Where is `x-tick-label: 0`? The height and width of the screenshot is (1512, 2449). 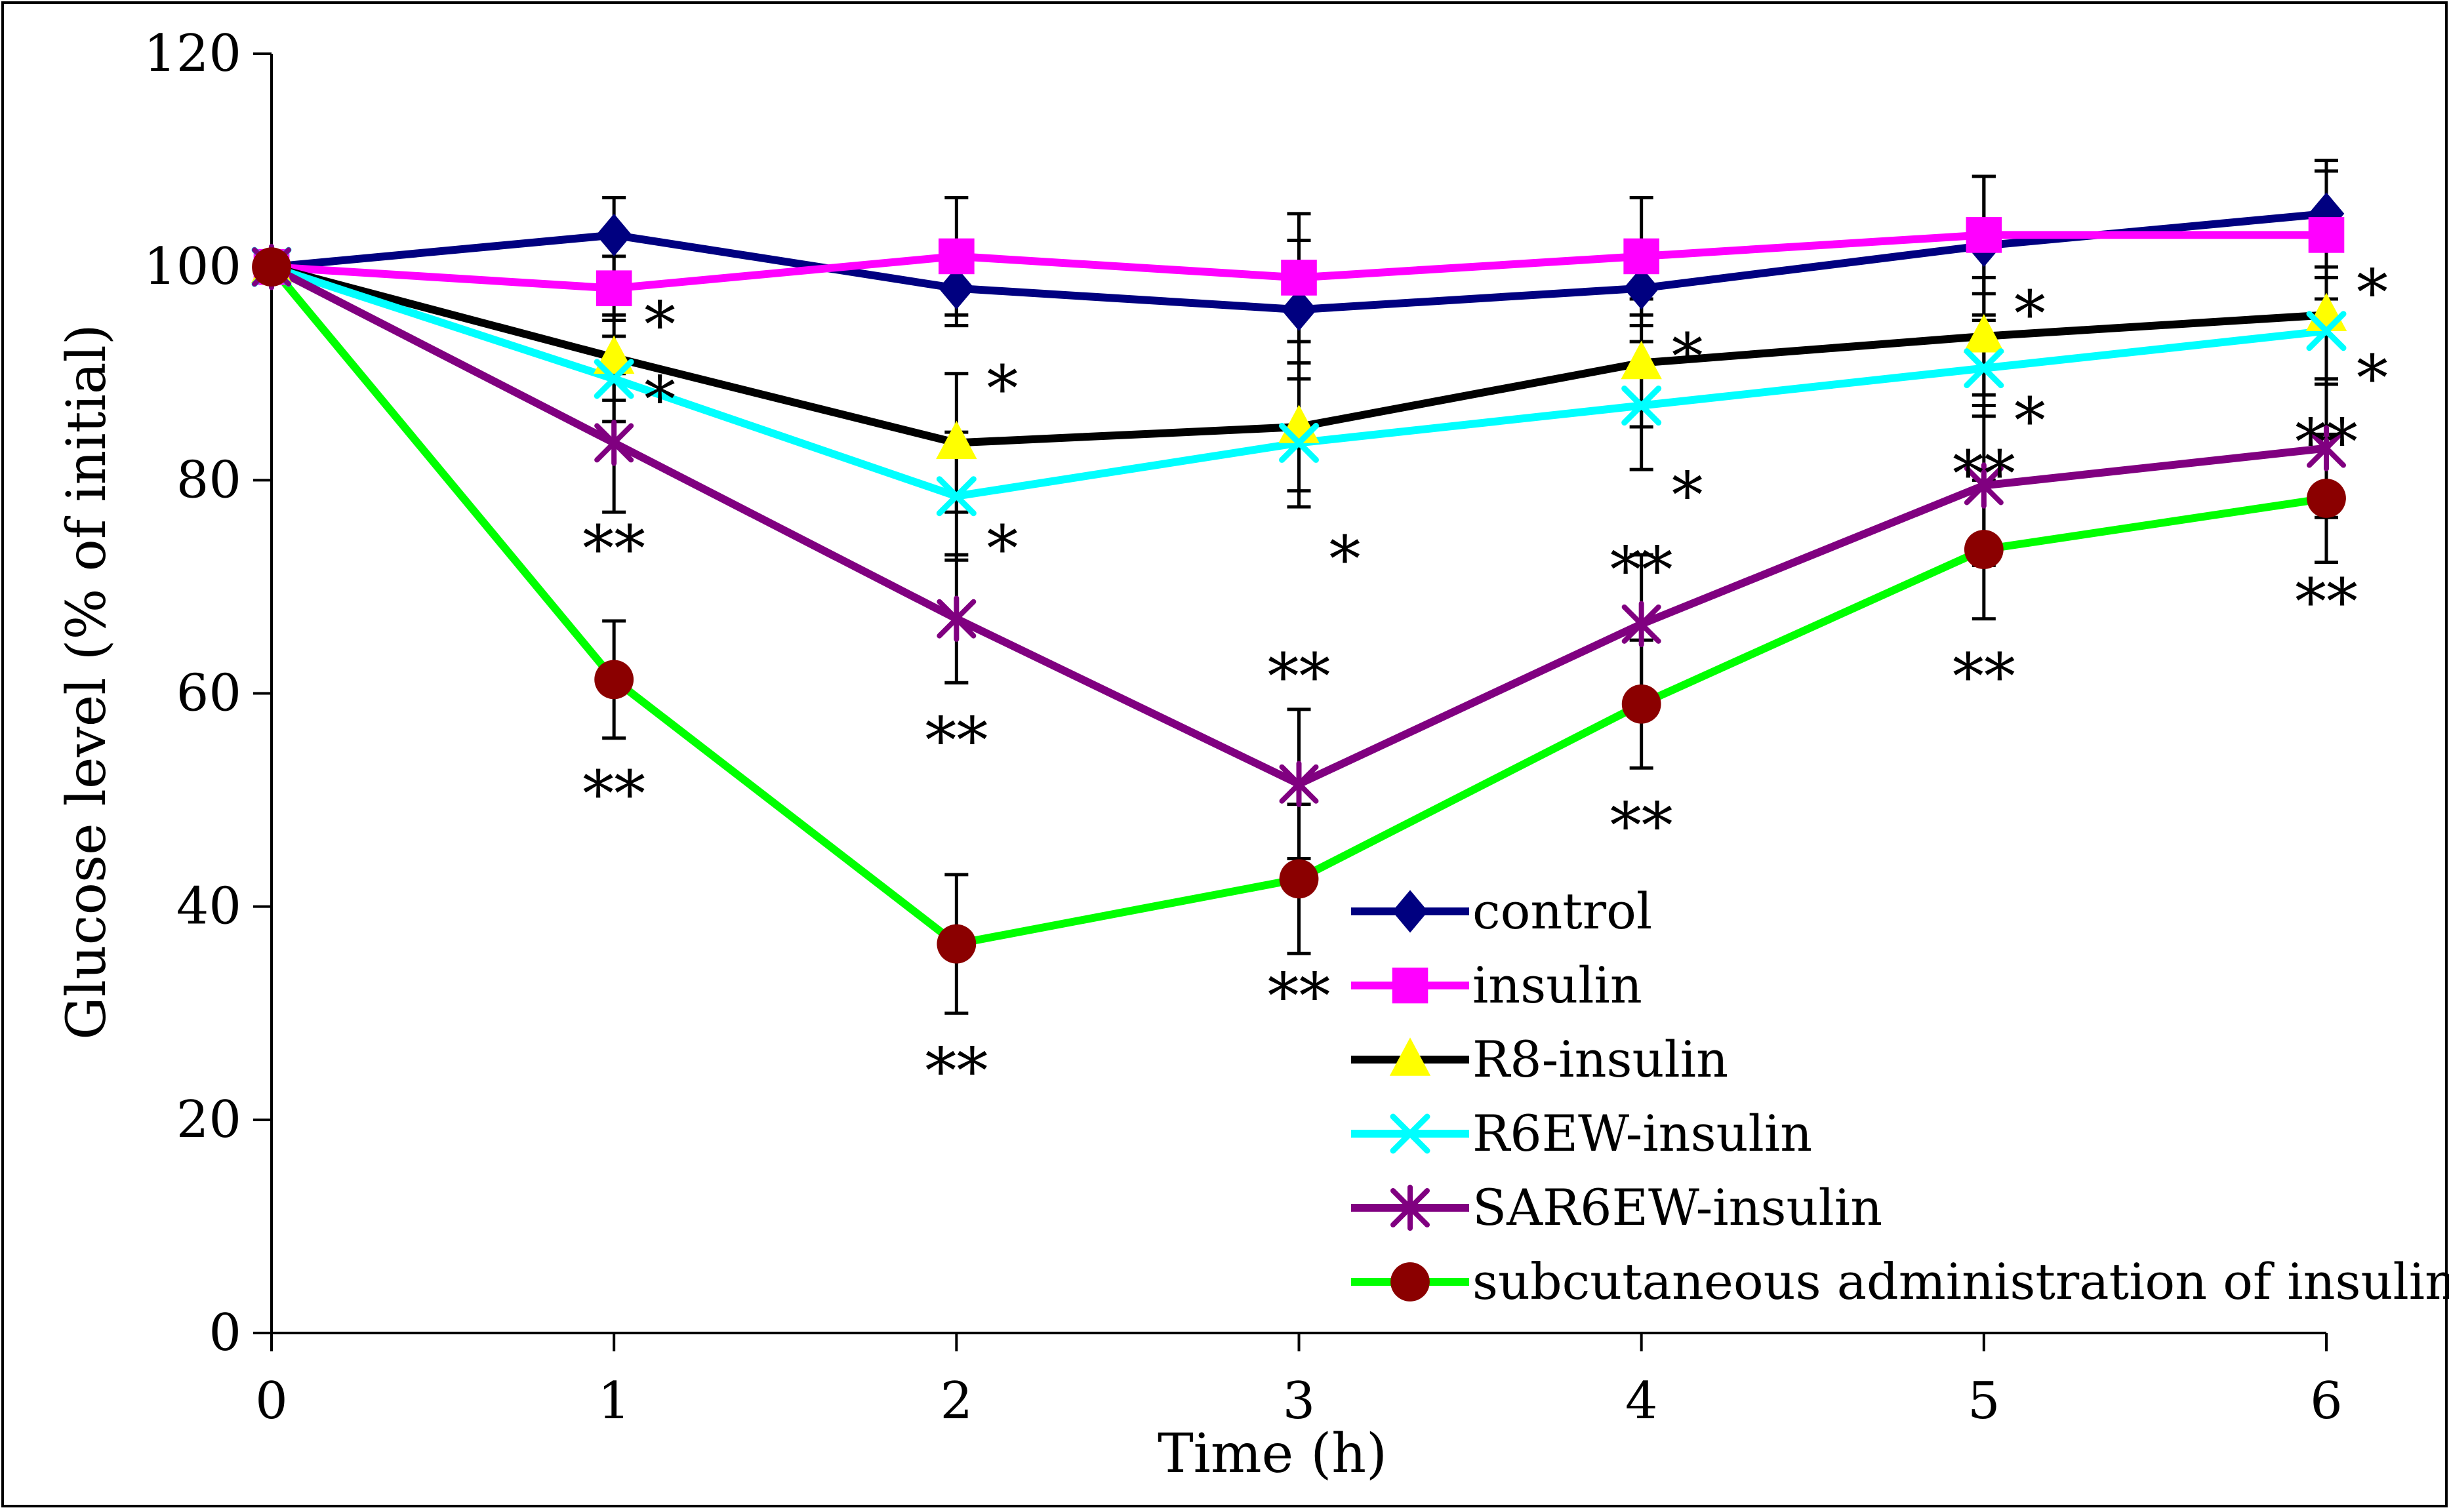
x-tick-label: 0 is located at coordinates (271, 1401).